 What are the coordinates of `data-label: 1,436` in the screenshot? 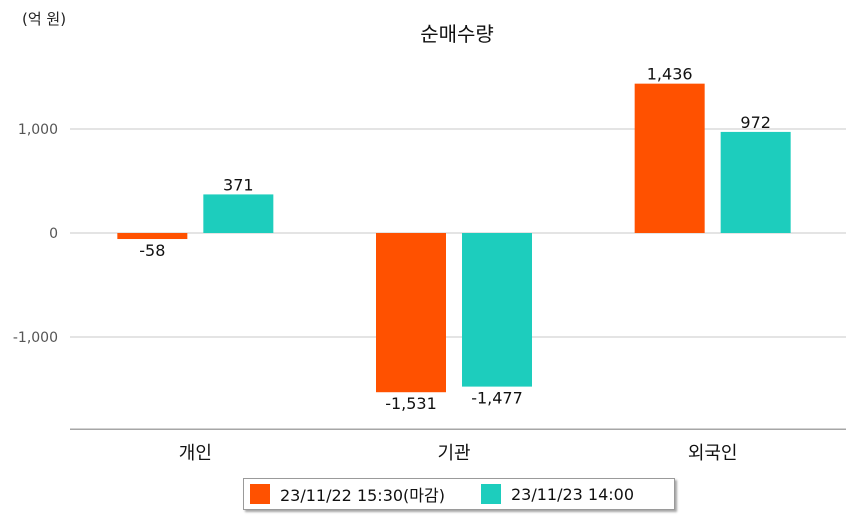 It's located at (670, 74).